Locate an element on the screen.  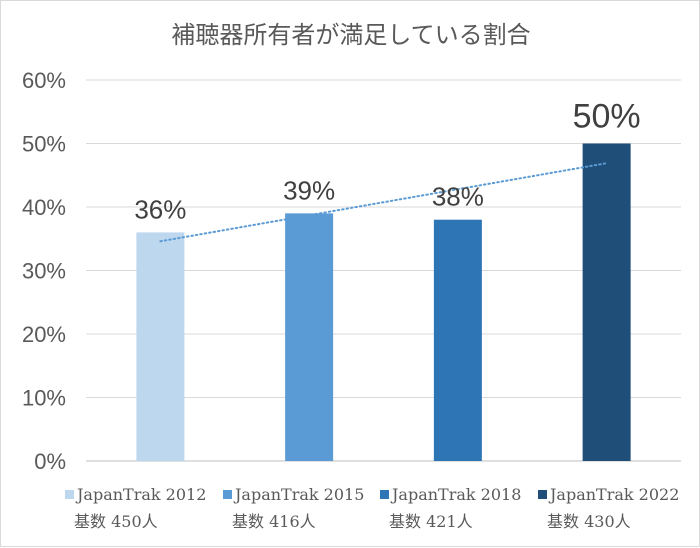
y-tick-label: 60% is located at coordinates (44, 80).